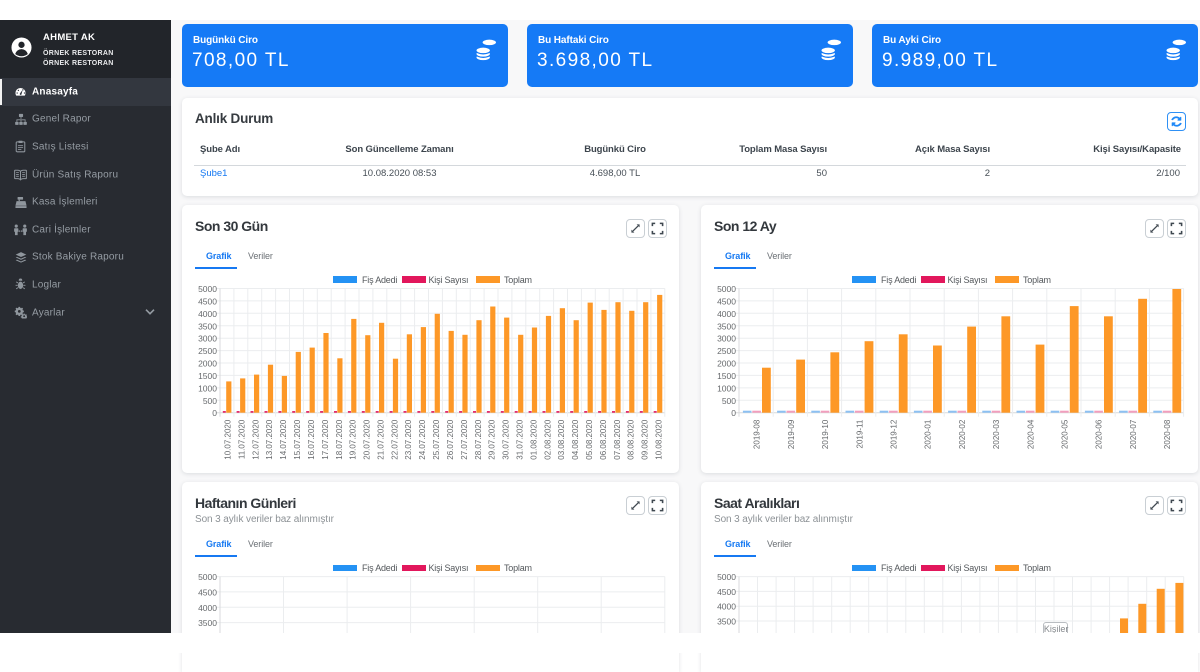 The height and width of the screenshot is (672, 1200). I want to click on svg-text: 2020-08, so click(1167, 435).